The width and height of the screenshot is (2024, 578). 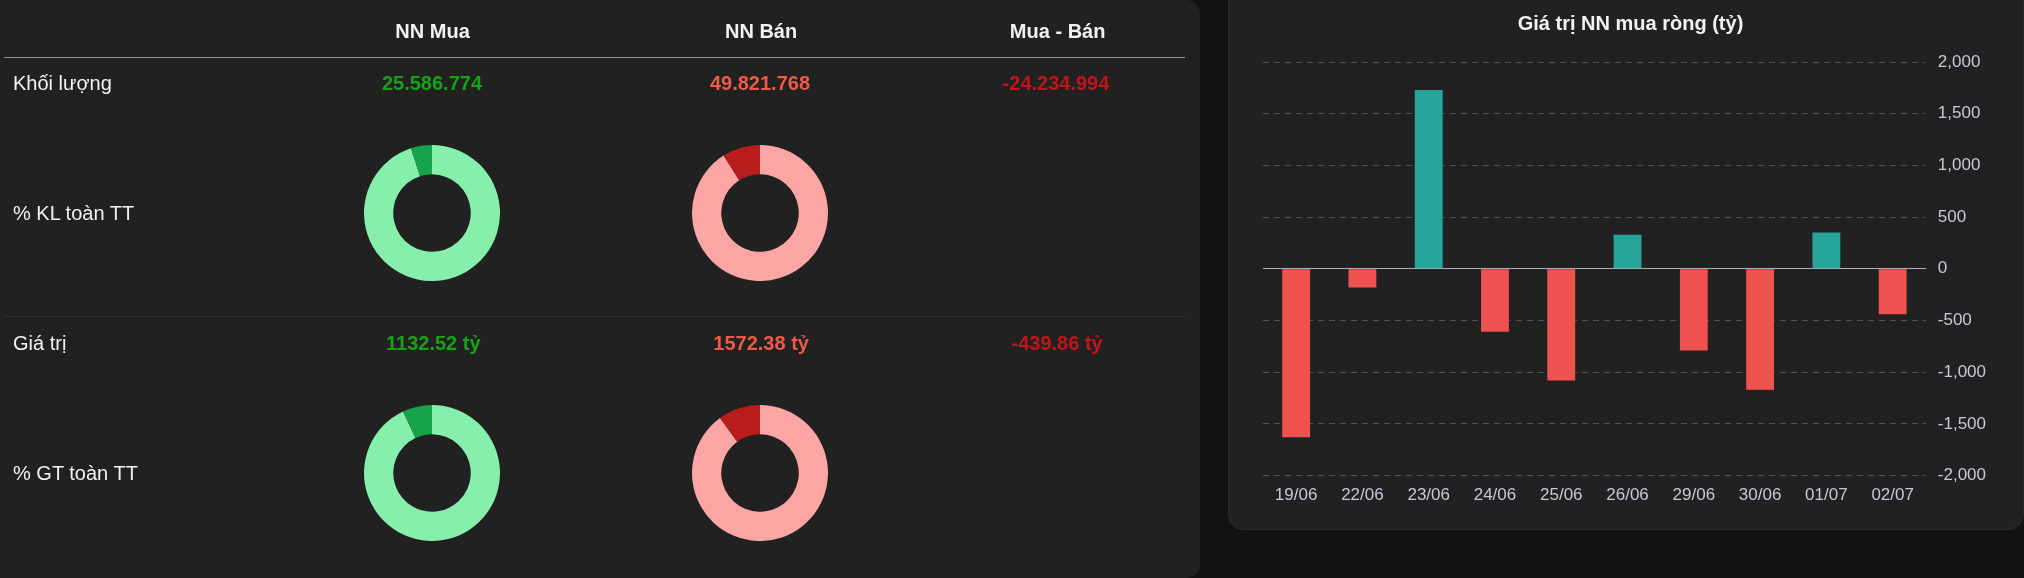 What do you see at coordinates (1961, 371) in the screenshot?
I see `y-tick-label: -1,000` at bounding box center [1961, 371].